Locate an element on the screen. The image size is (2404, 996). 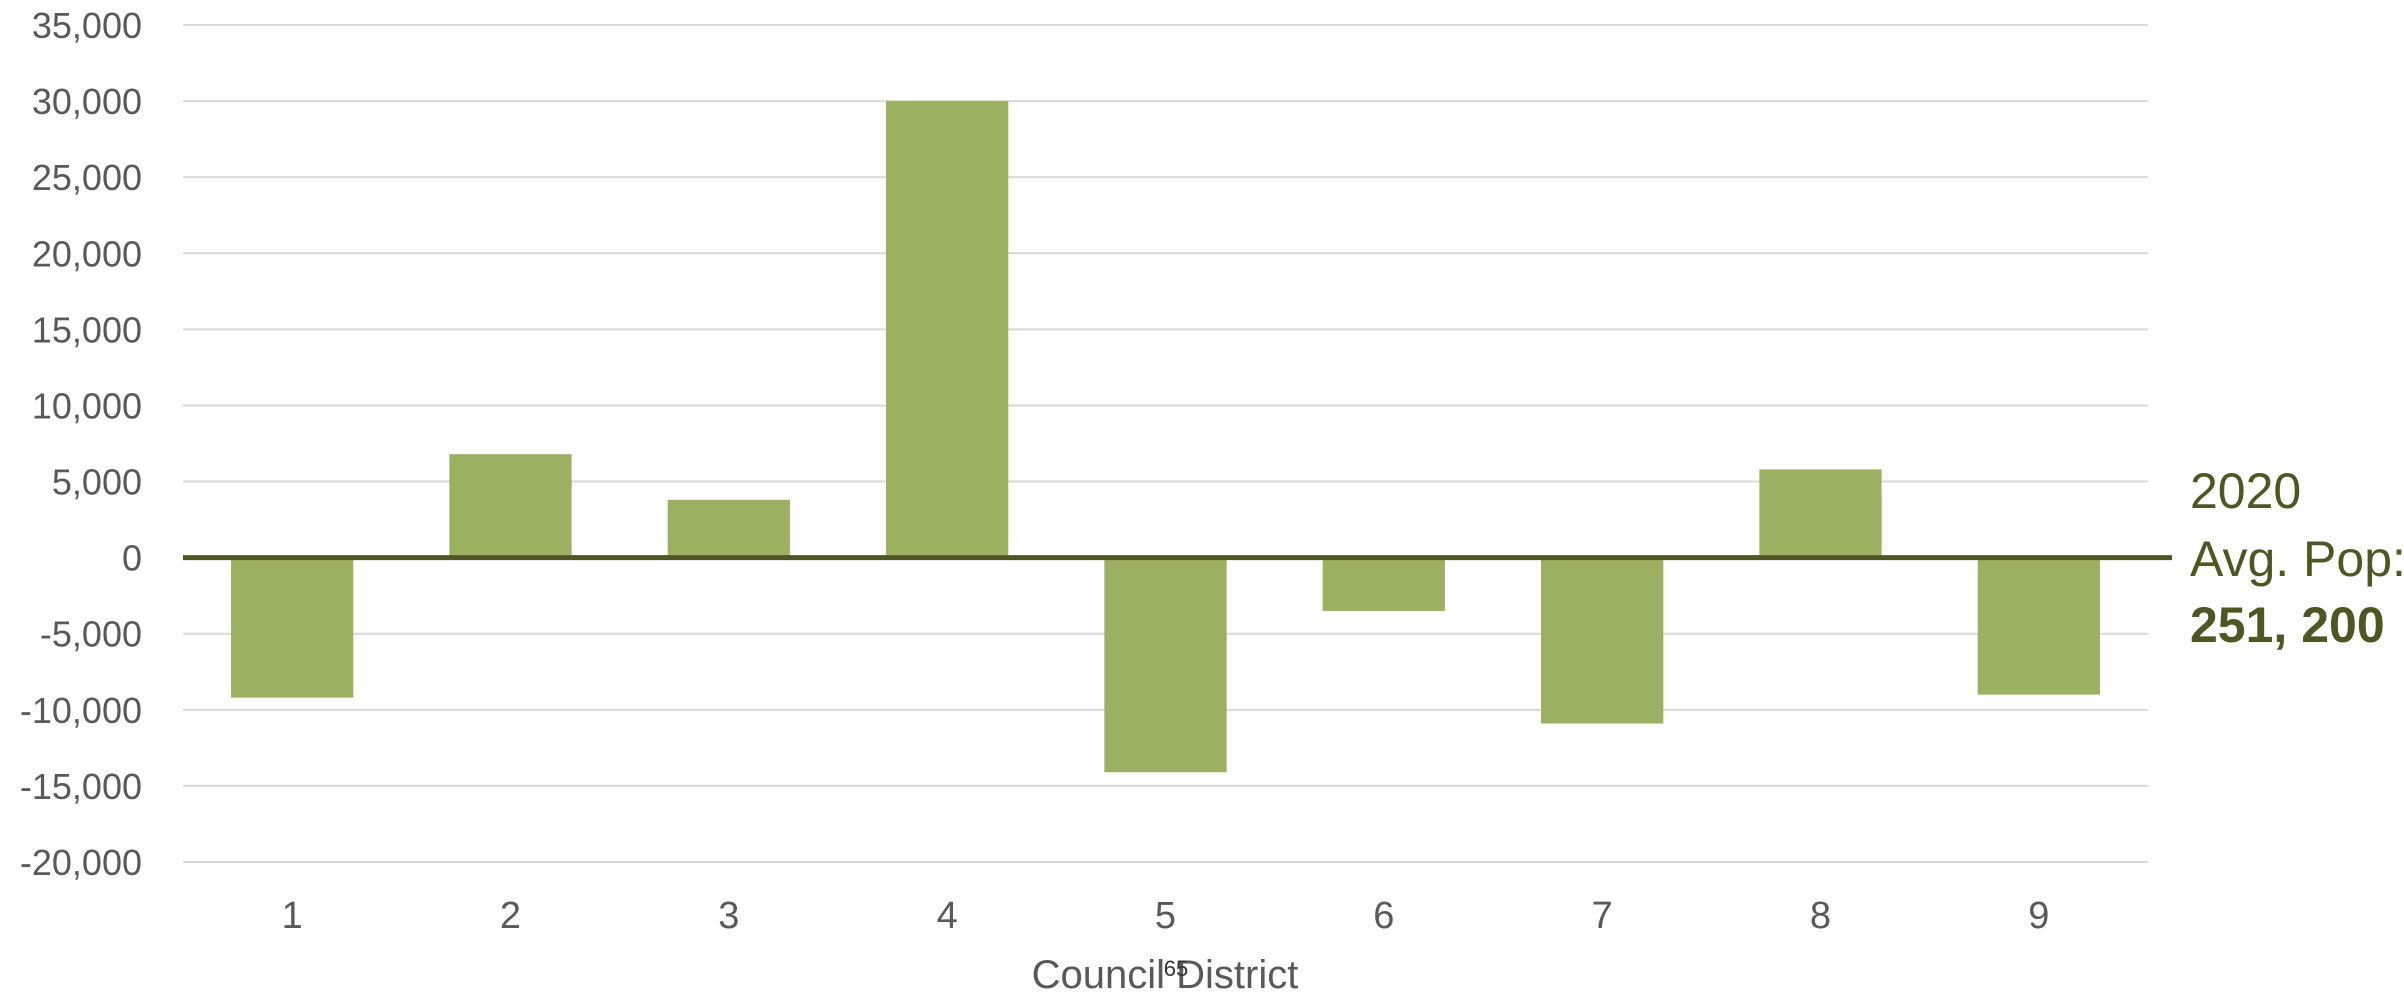
average-population-annotation: 2020 Avg. Pop: 251, 200 is located at coordinates (2297, 558).